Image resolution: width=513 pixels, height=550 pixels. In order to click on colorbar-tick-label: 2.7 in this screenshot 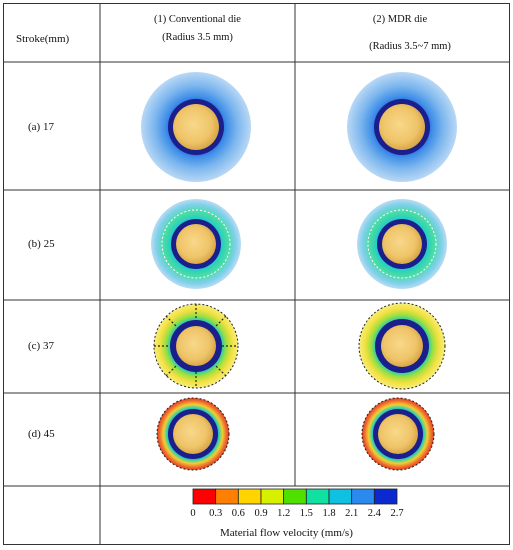, I will do `click(397, 513)`.